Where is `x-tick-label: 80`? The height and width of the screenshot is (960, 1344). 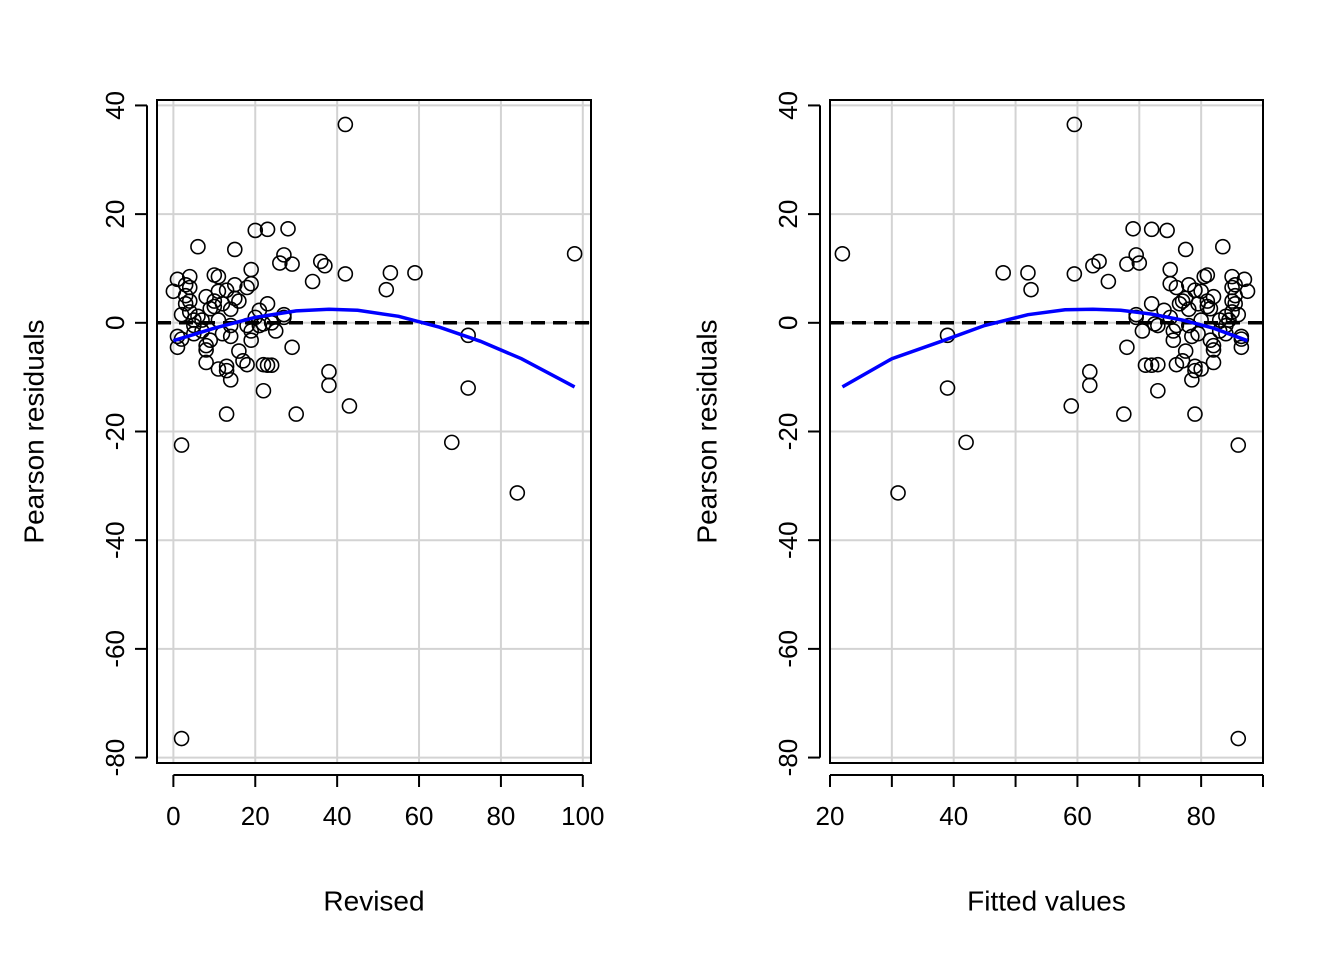 x-tick-label: 80 is located at coordinates (500, 816).